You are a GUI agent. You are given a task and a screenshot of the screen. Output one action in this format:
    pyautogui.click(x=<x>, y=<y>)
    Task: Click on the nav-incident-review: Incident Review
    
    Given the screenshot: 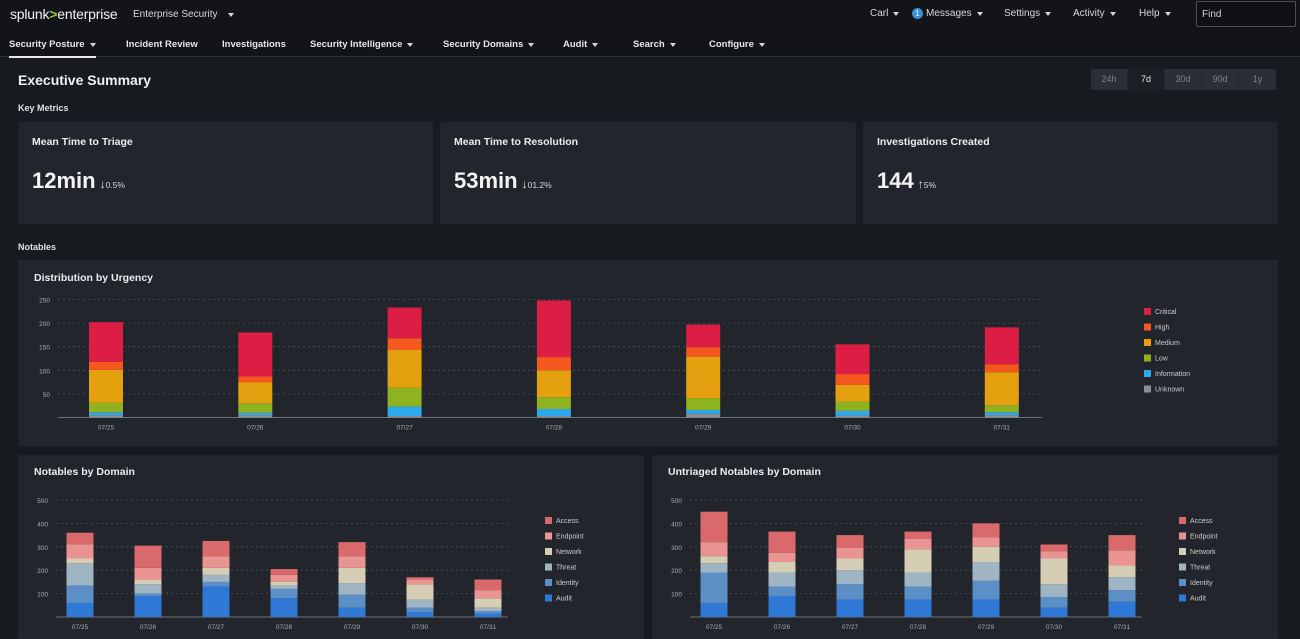 What is the action you would take?
    pyautogui.click(x=162, y=44)
    